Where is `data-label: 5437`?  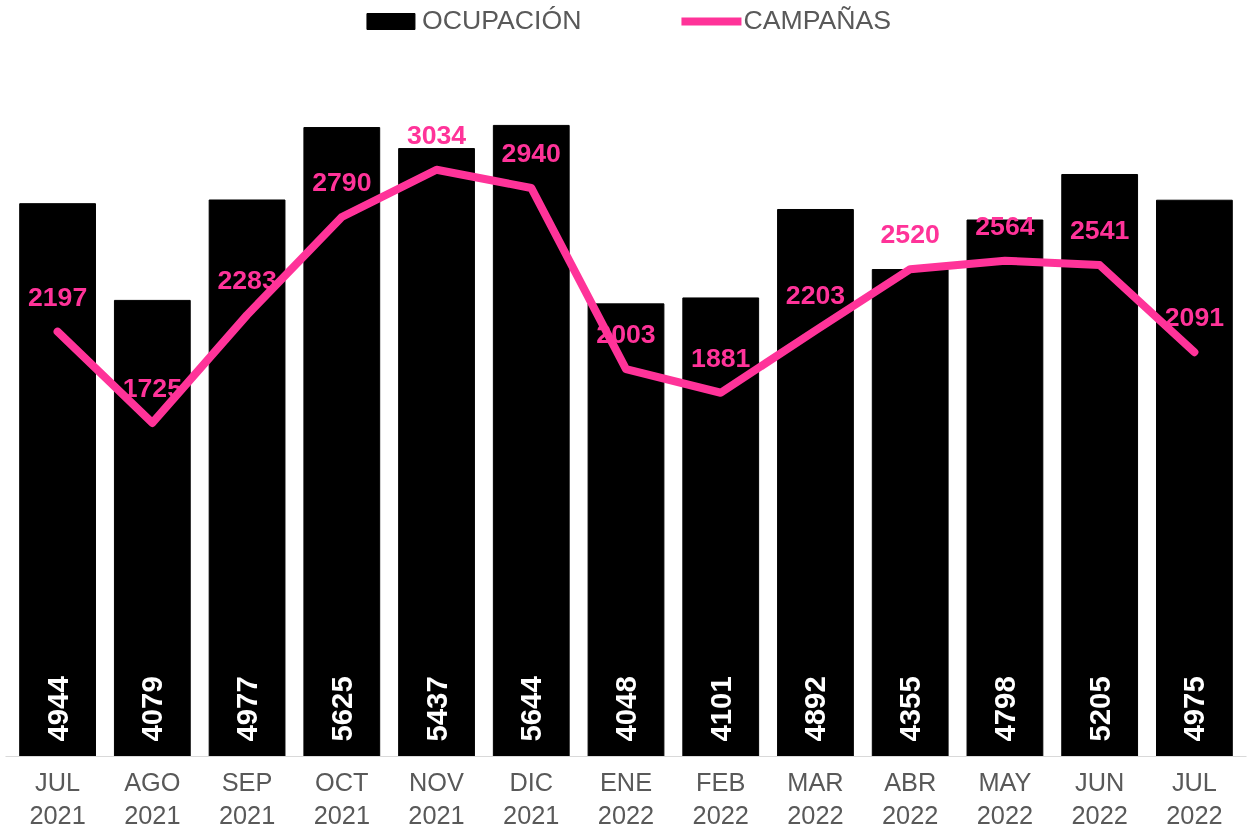
data-label: 5437 is located at coordinates (436, 709).